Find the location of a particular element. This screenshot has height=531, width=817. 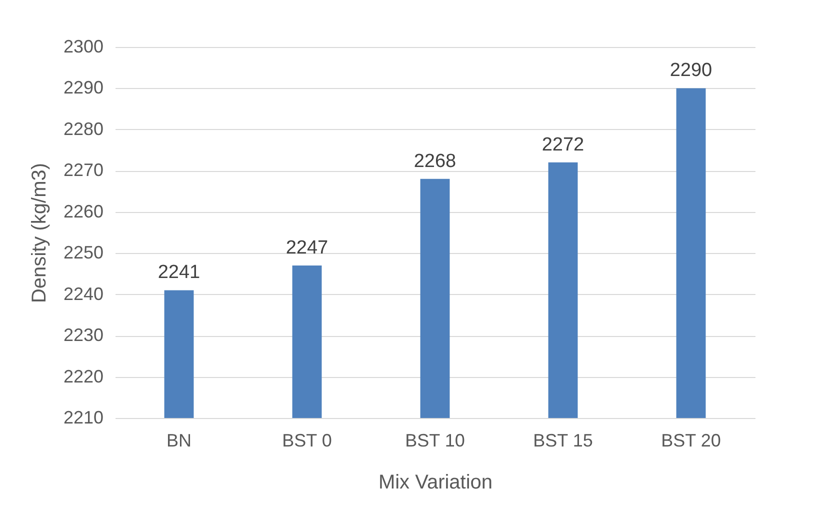

y-tick-label: 2240 is located at coordinates (83, 294).